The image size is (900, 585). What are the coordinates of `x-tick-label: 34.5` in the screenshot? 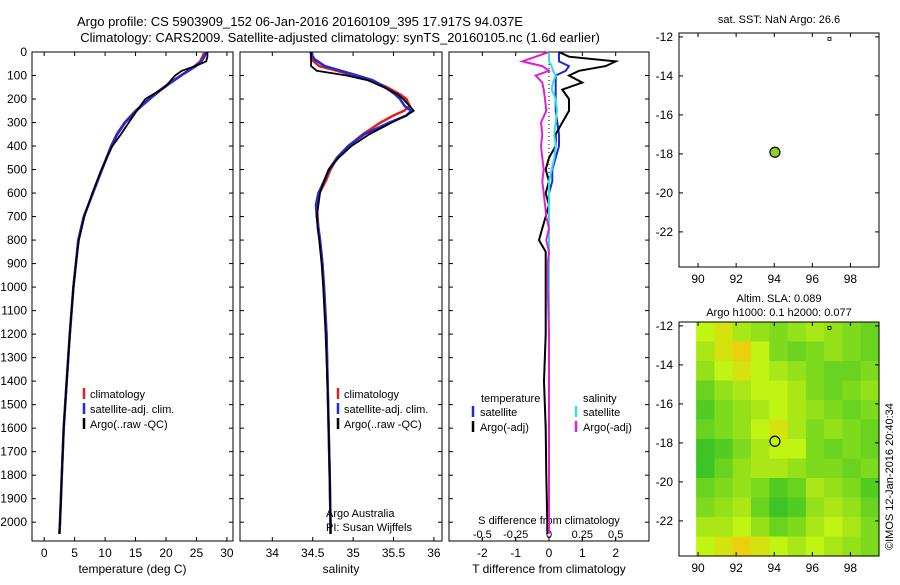 It's located at (313, 553).